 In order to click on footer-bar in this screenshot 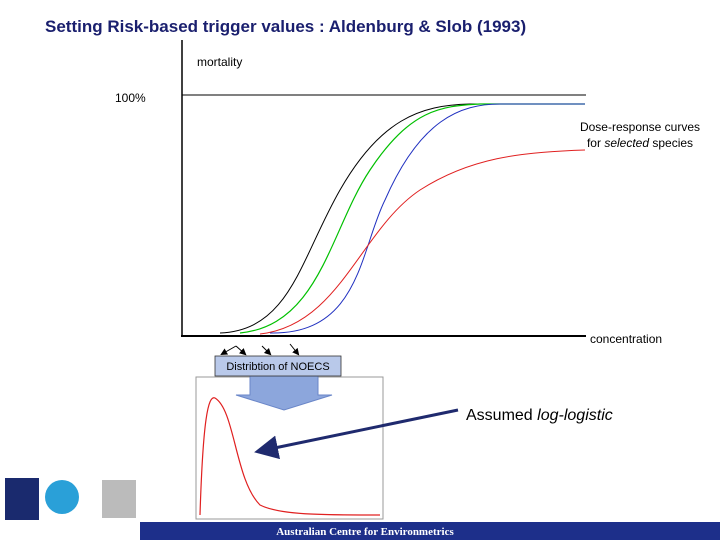, I will do `click(430, 531)`.